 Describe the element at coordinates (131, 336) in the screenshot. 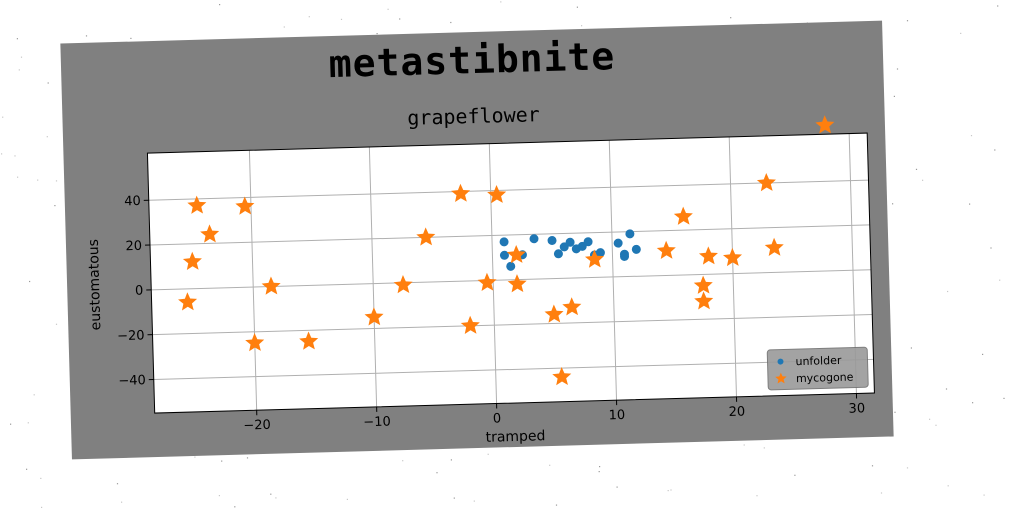

I see `y-tick-label: −20` at that location.